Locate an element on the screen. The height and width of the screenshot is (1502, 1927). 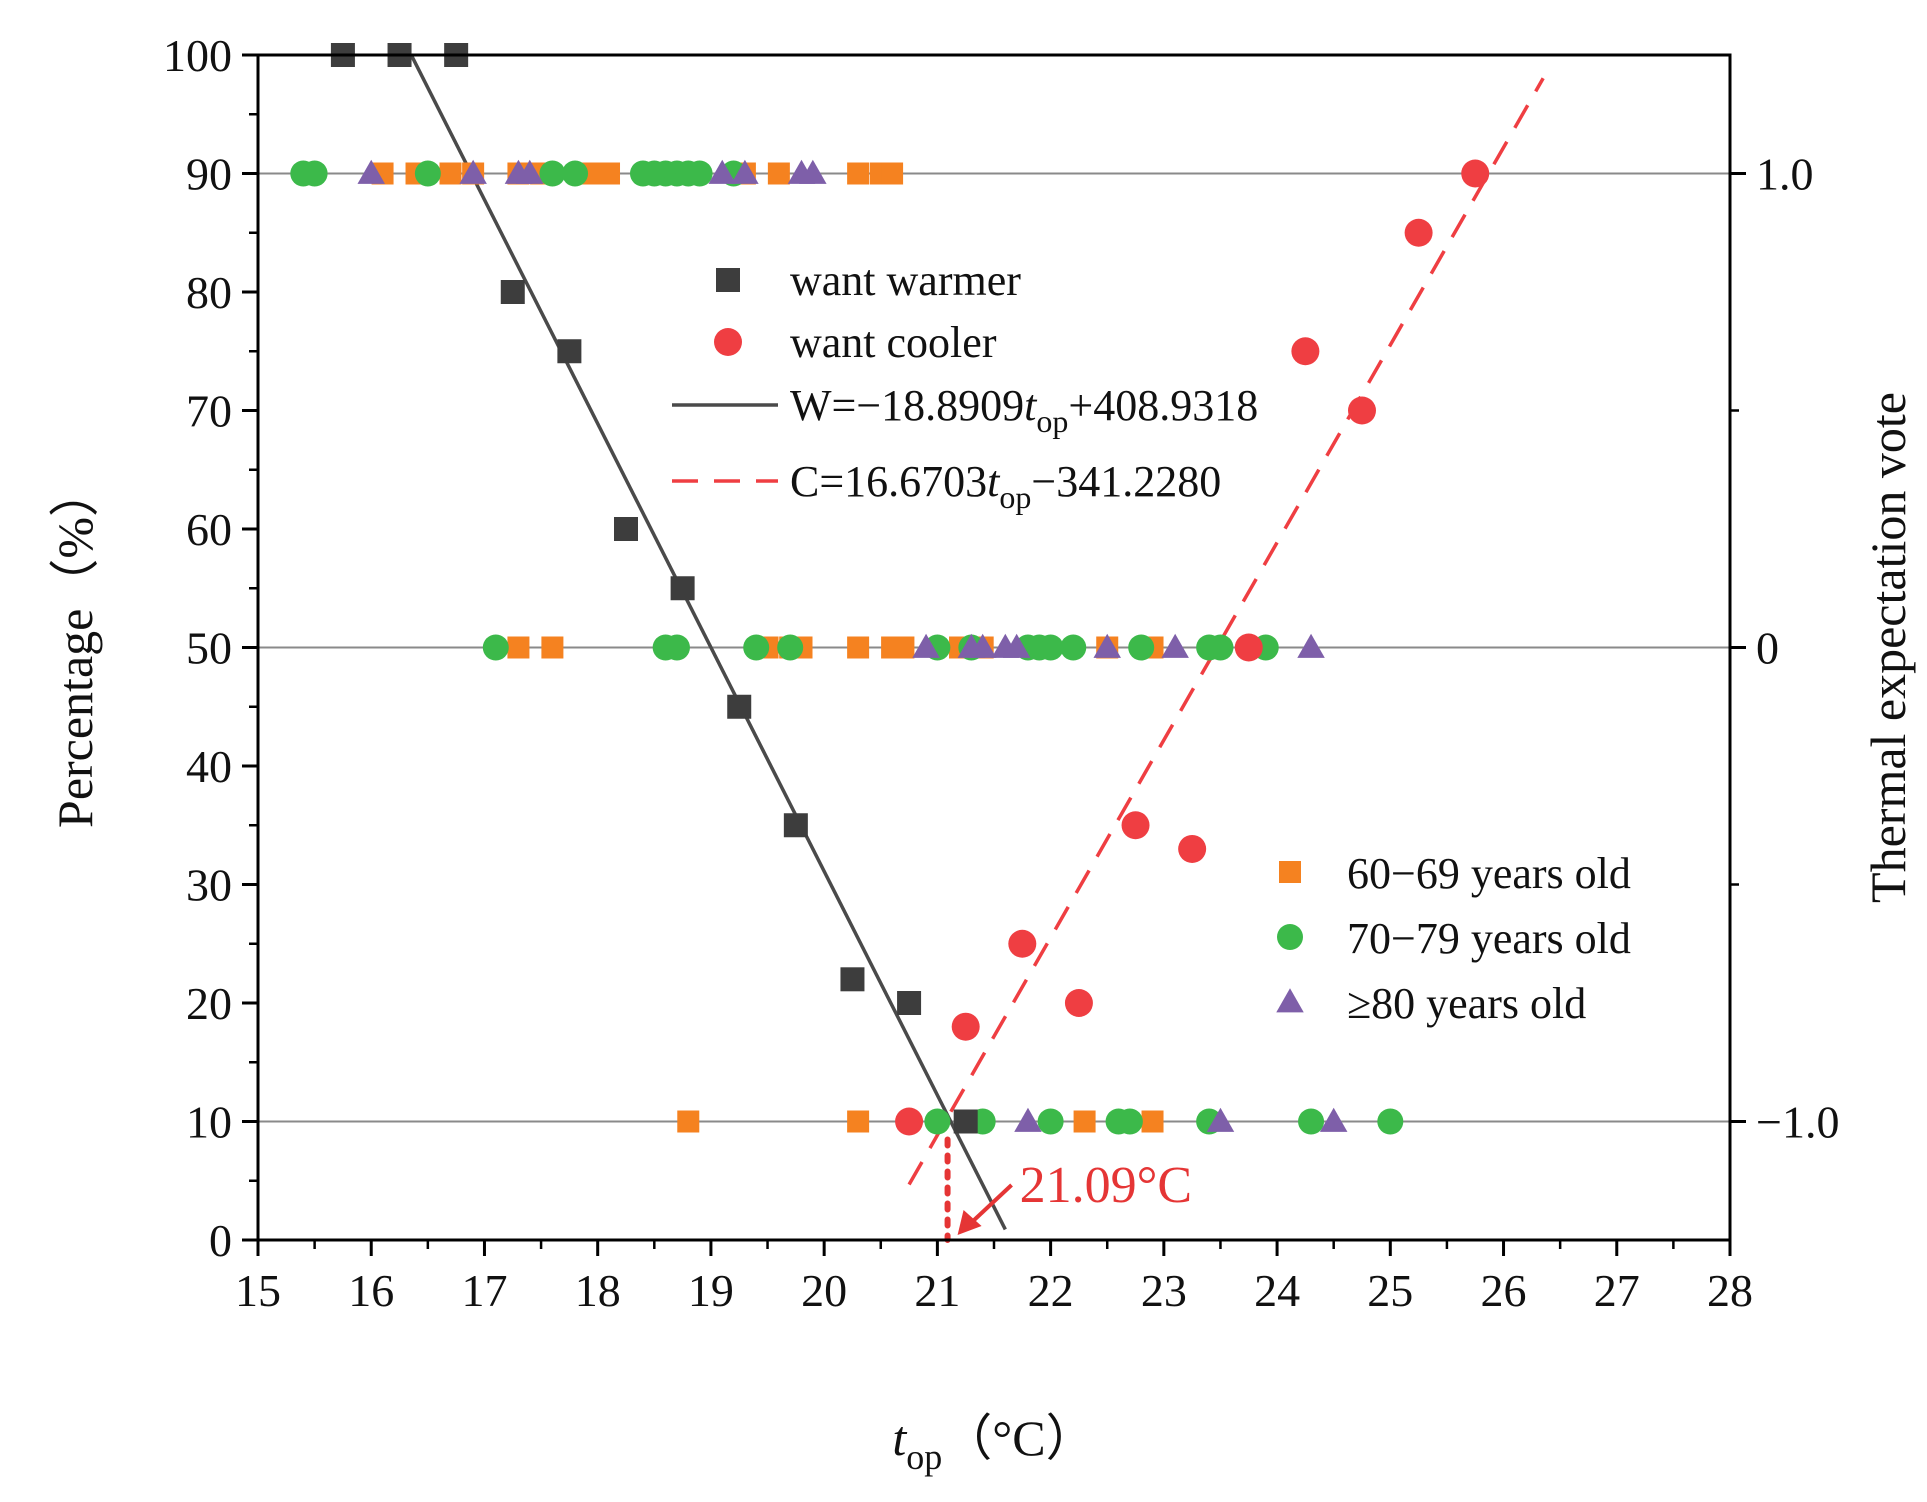
x-tick-label-28: 28 is located at coordinates (1730, 1290).